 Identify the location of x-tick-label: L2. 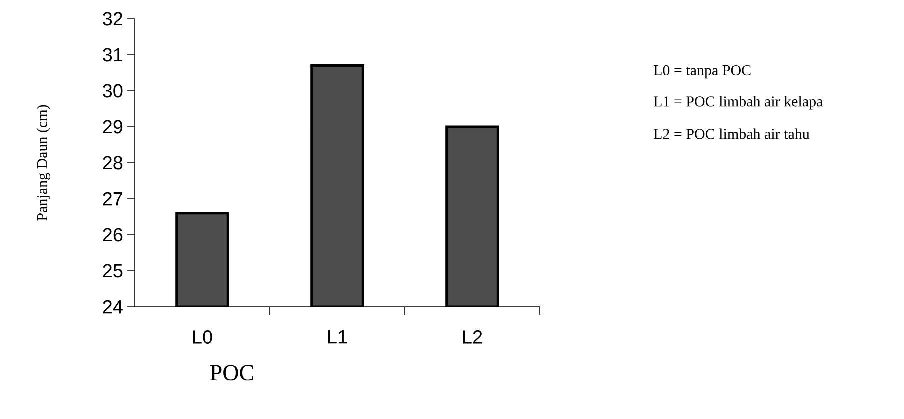
(472, 337).